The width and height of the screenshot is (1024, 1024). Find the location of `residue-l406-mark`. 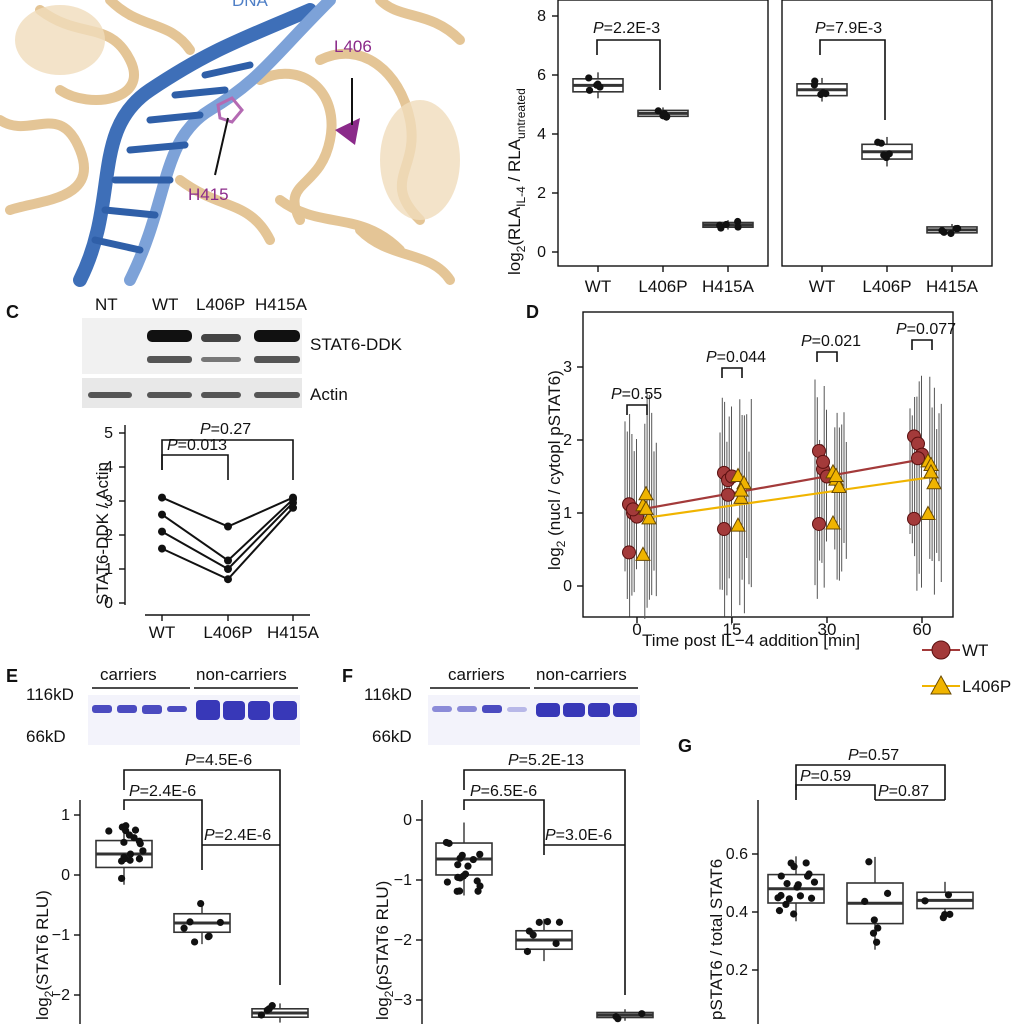

residue-l406-mark is located at coordinates (347, 131).